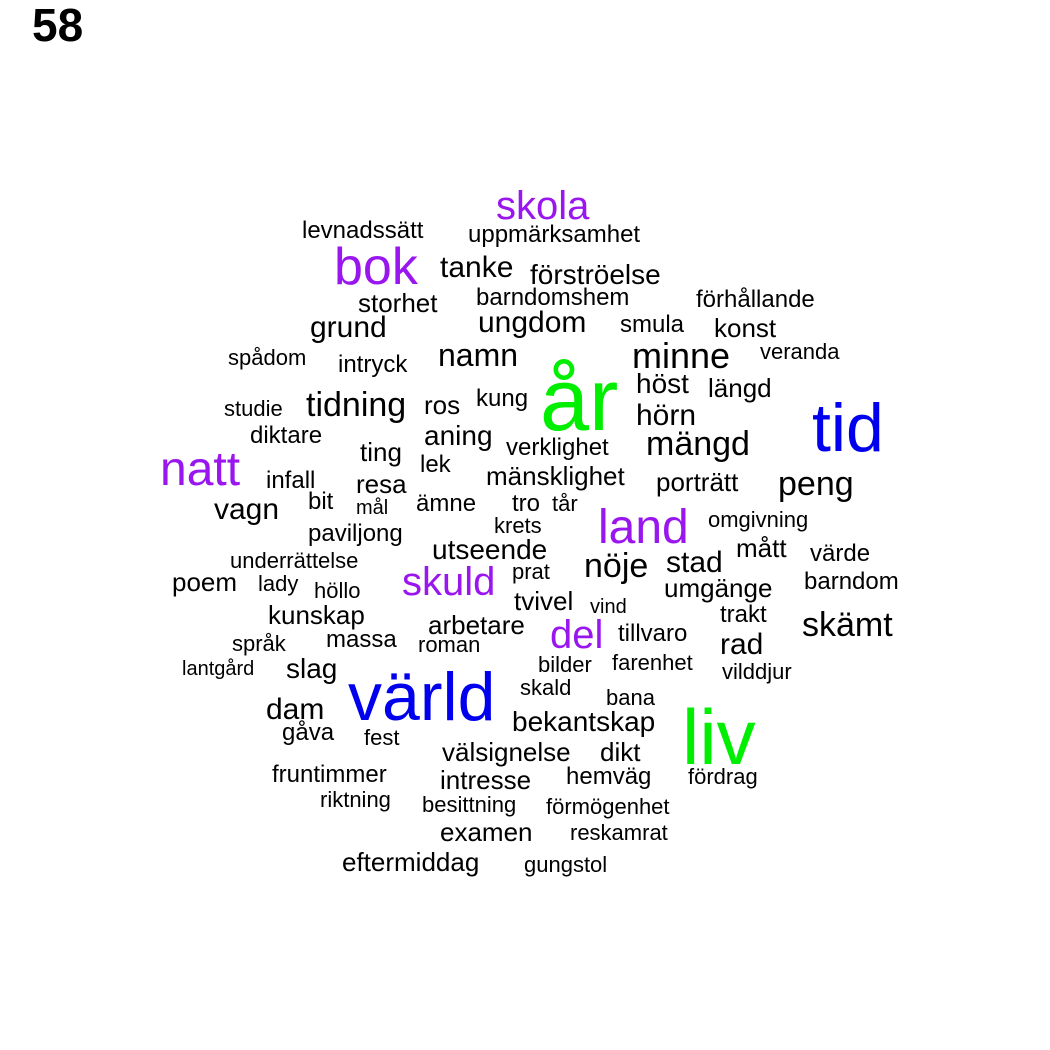  Describe the element at coordinates (620, 752) in the screenshot. I see `cloud-word: dikt` at that location.